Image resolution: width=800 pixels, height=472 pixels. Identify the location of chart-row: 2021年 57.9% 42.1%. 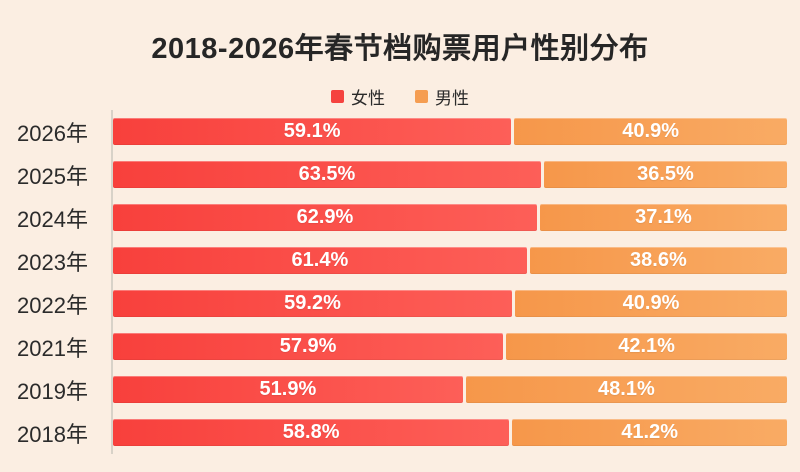
(400, 346).